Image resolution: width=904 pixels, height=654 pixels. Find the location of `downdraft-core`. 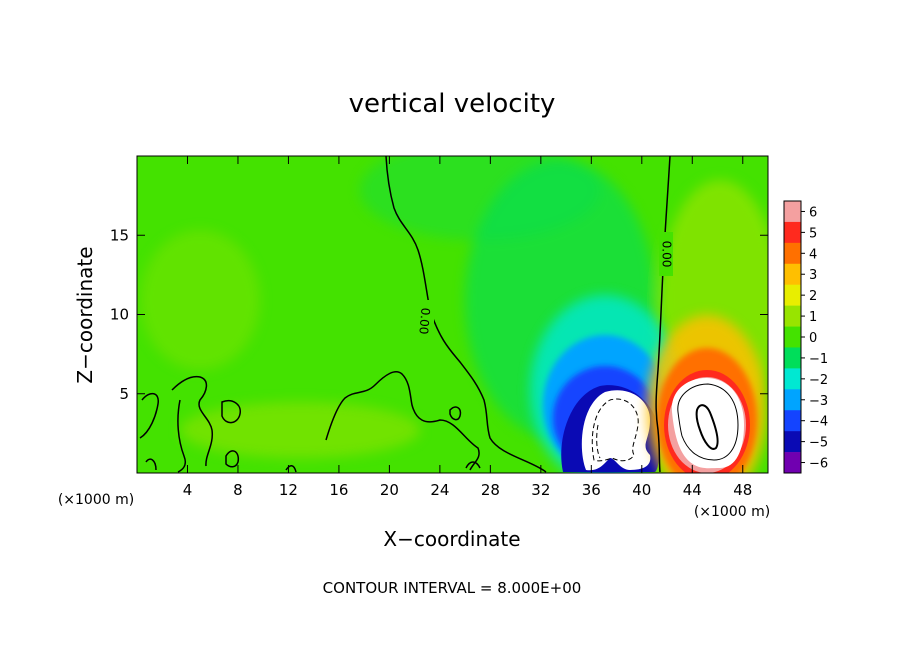

downdraft-core is located at coordinates (616, 430).